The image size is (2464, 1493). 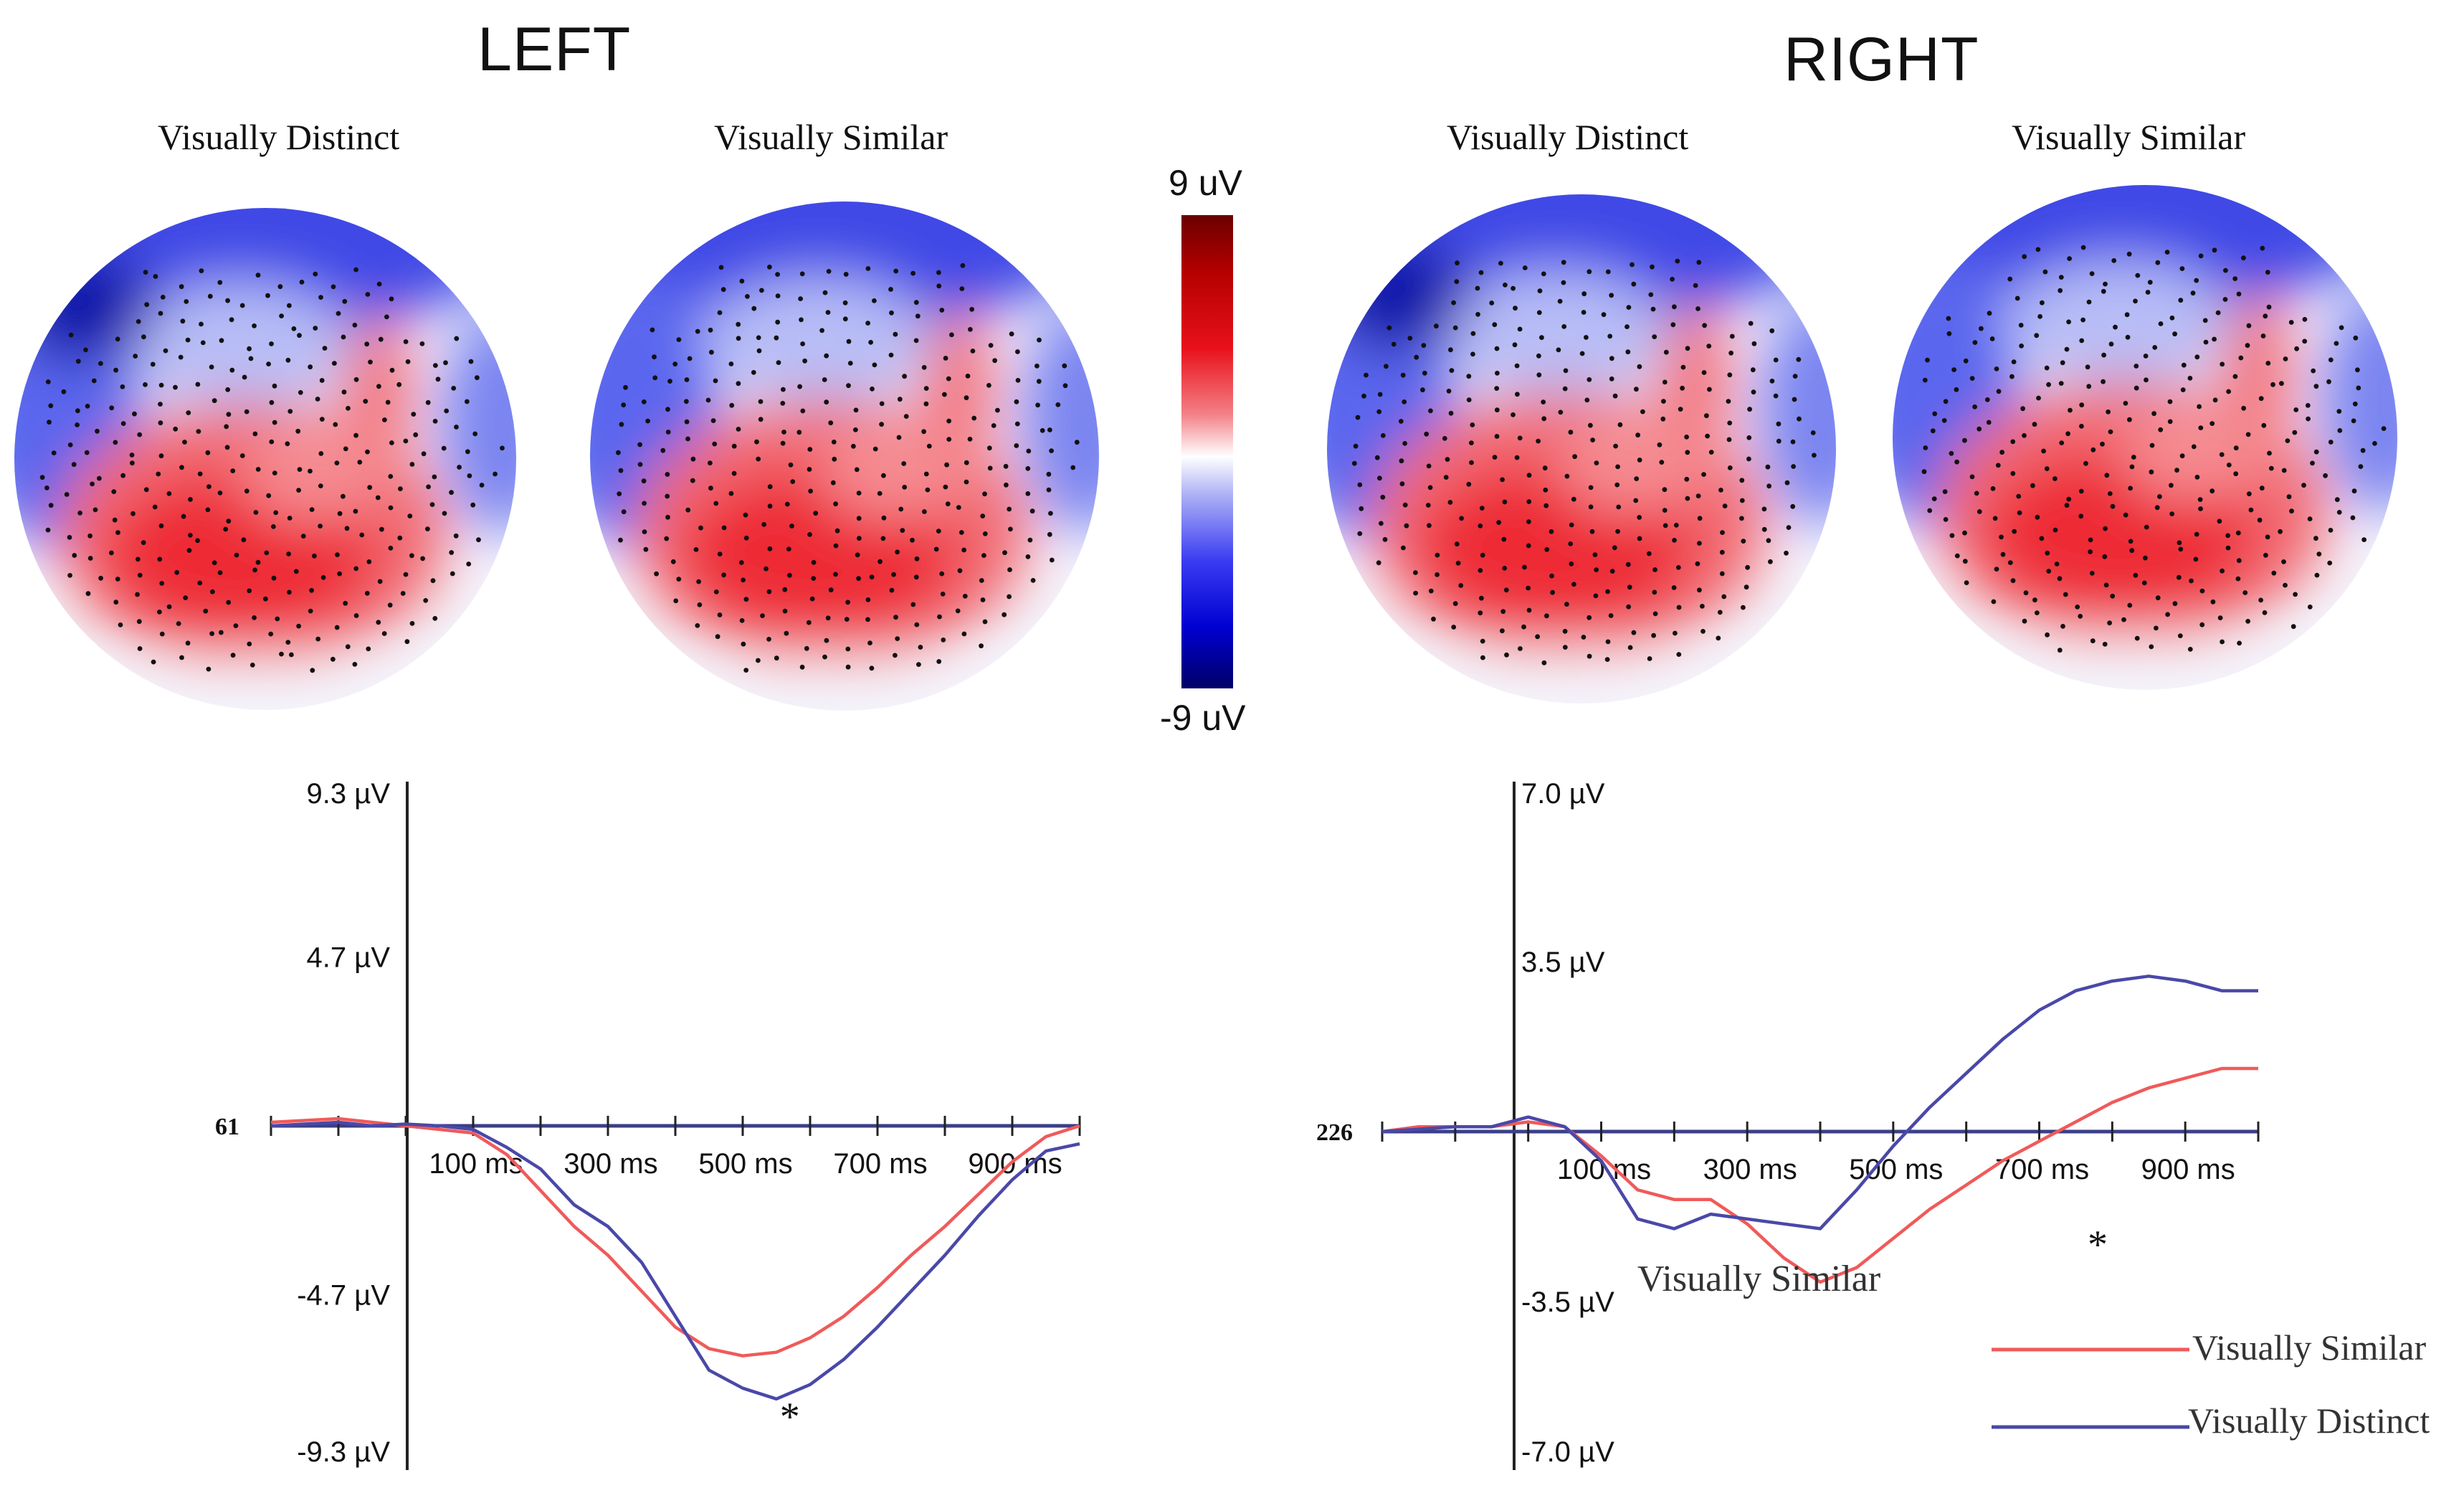 What do you see at coordinates (349, 957) in the screenshot?
I see `y-tick-label: 4.7 µV` at bounding box center [349, 957].